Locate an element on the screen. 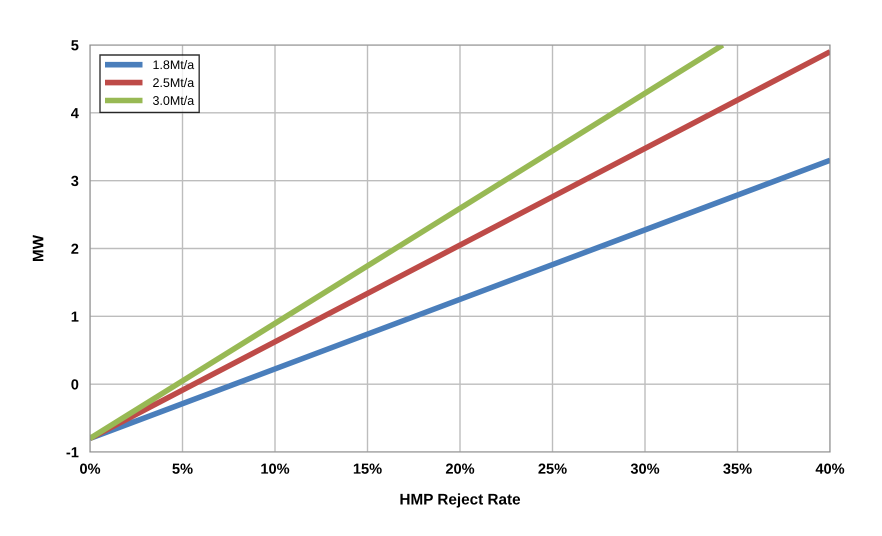  x-tick-label: 5% is located at coordinates (182, 469).